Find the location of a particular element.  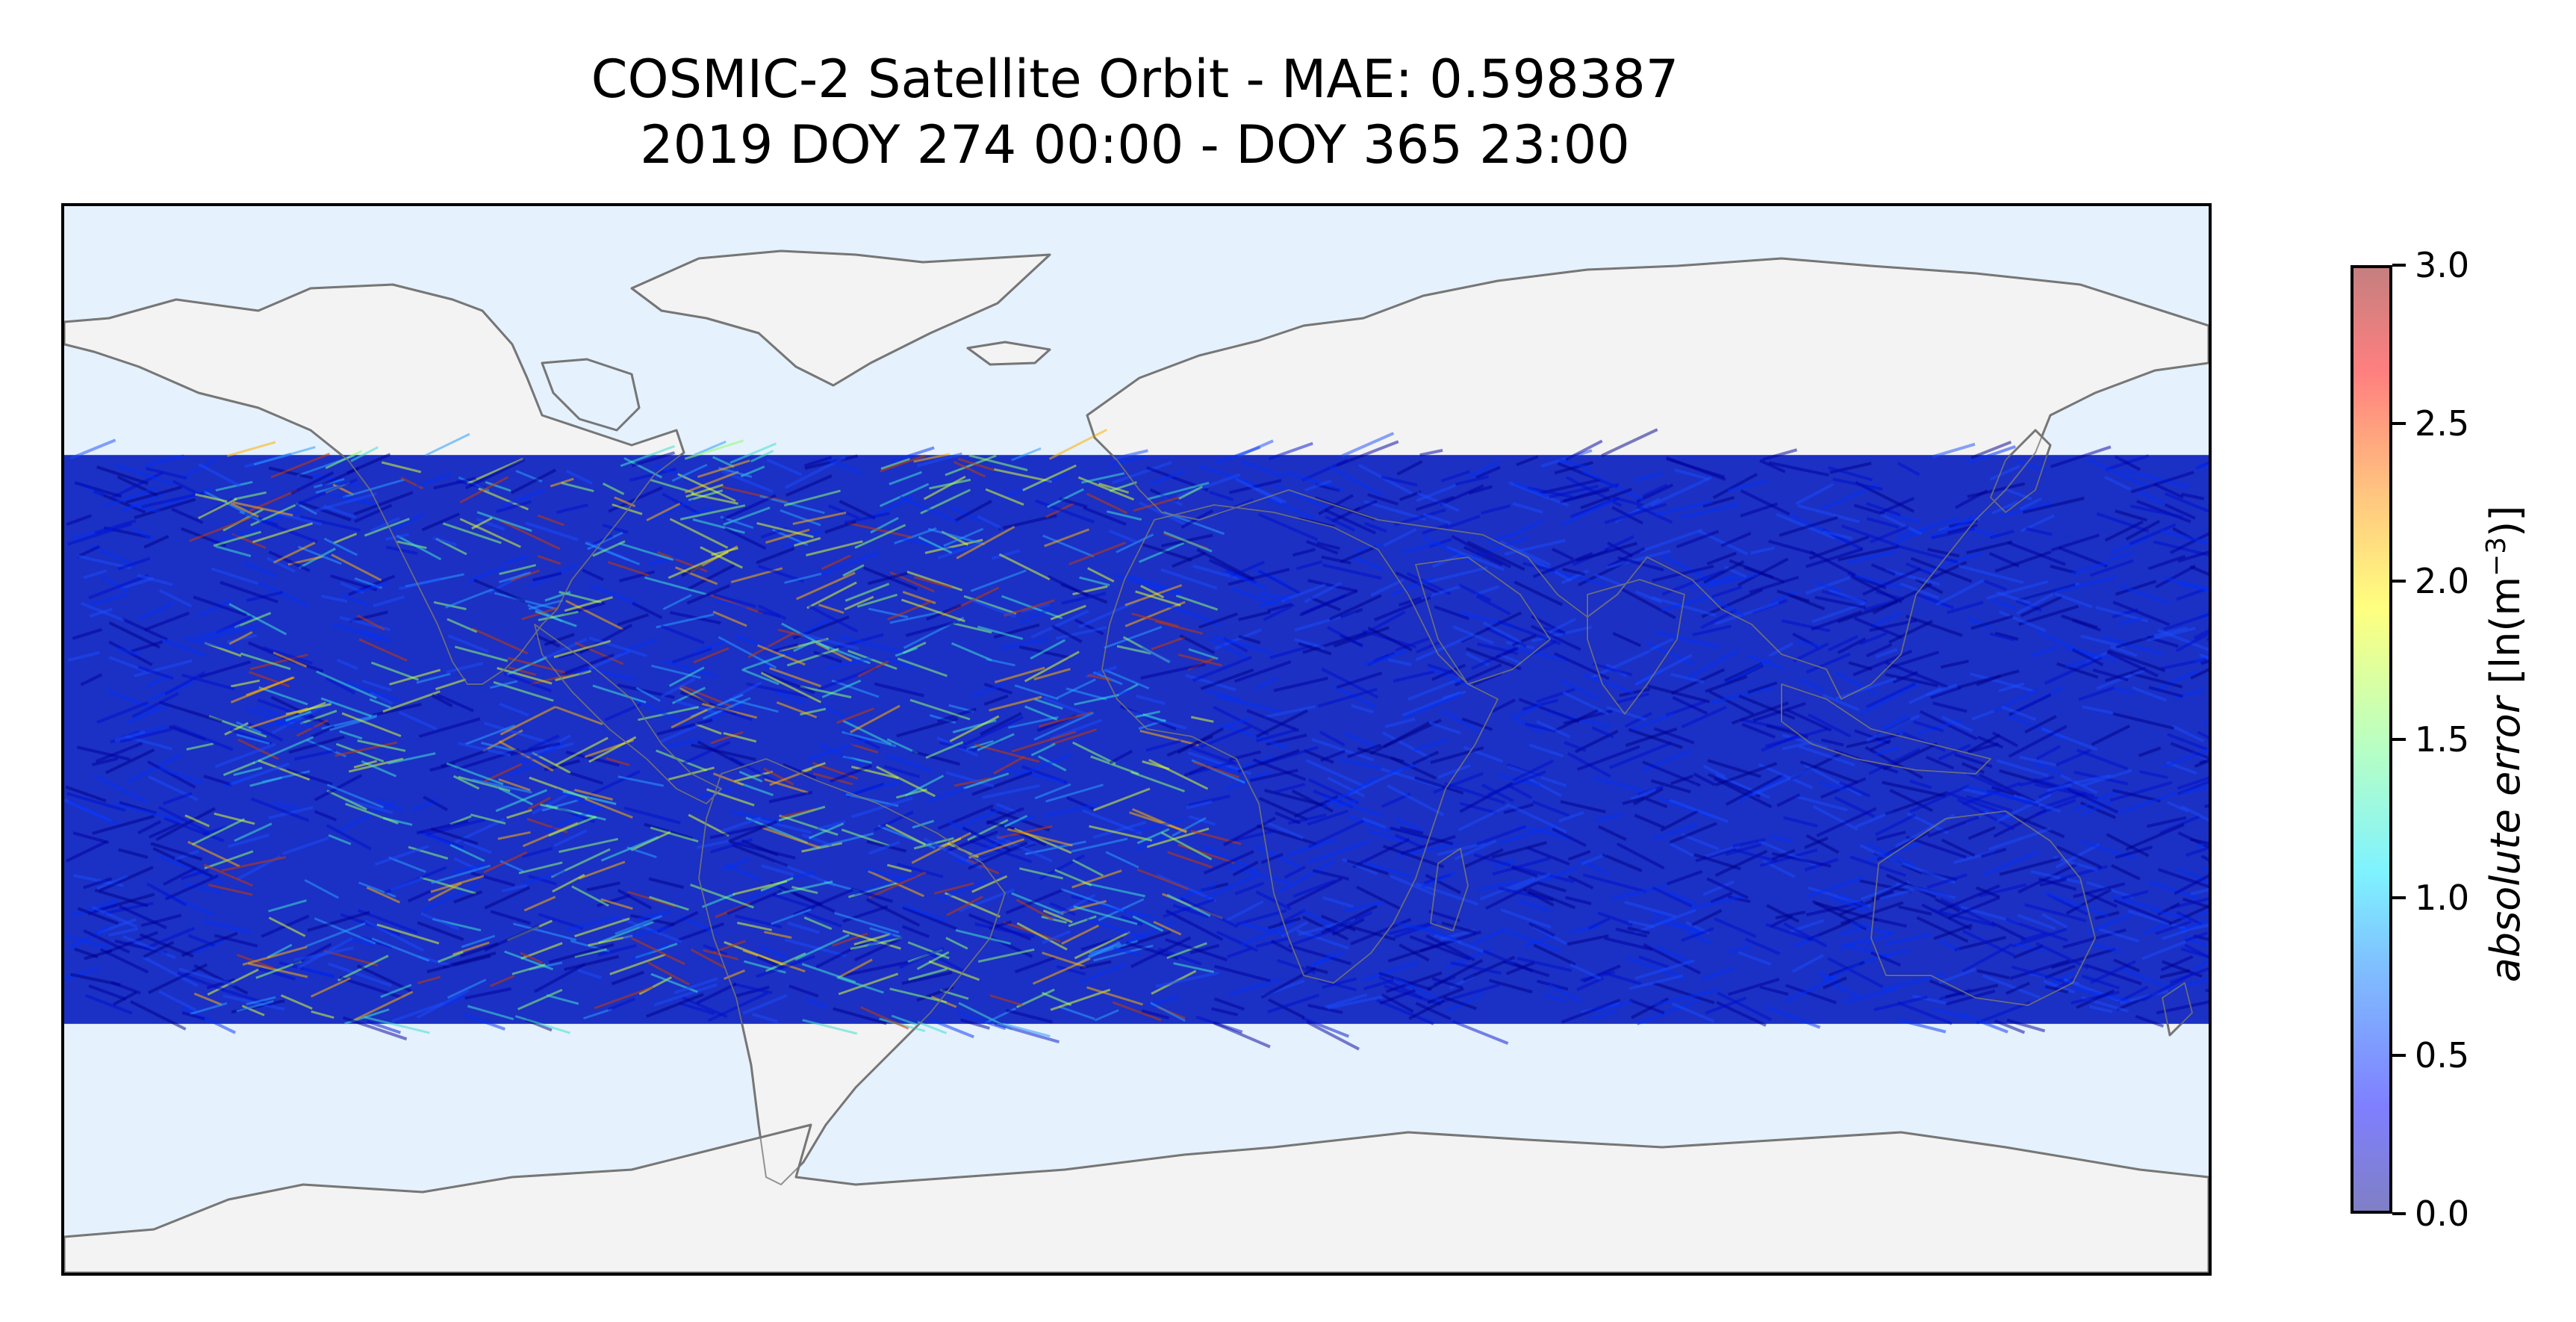

colorbar-tick is located at coordinates (2399, 581).